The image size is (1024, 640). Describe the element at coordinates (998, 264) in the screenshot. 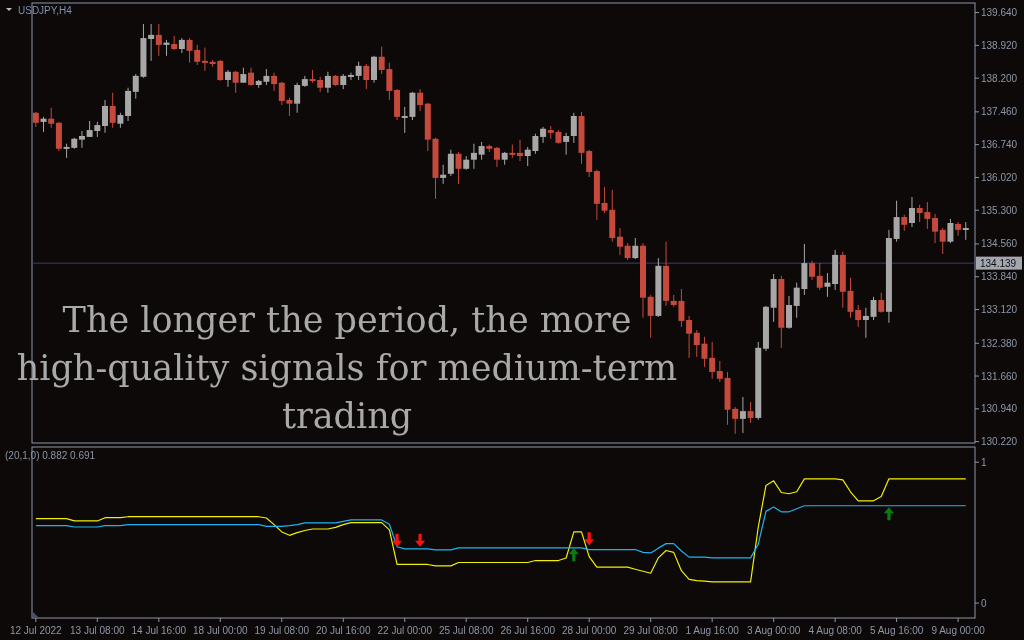

I see `ref-line-label: 134.139` at that location.